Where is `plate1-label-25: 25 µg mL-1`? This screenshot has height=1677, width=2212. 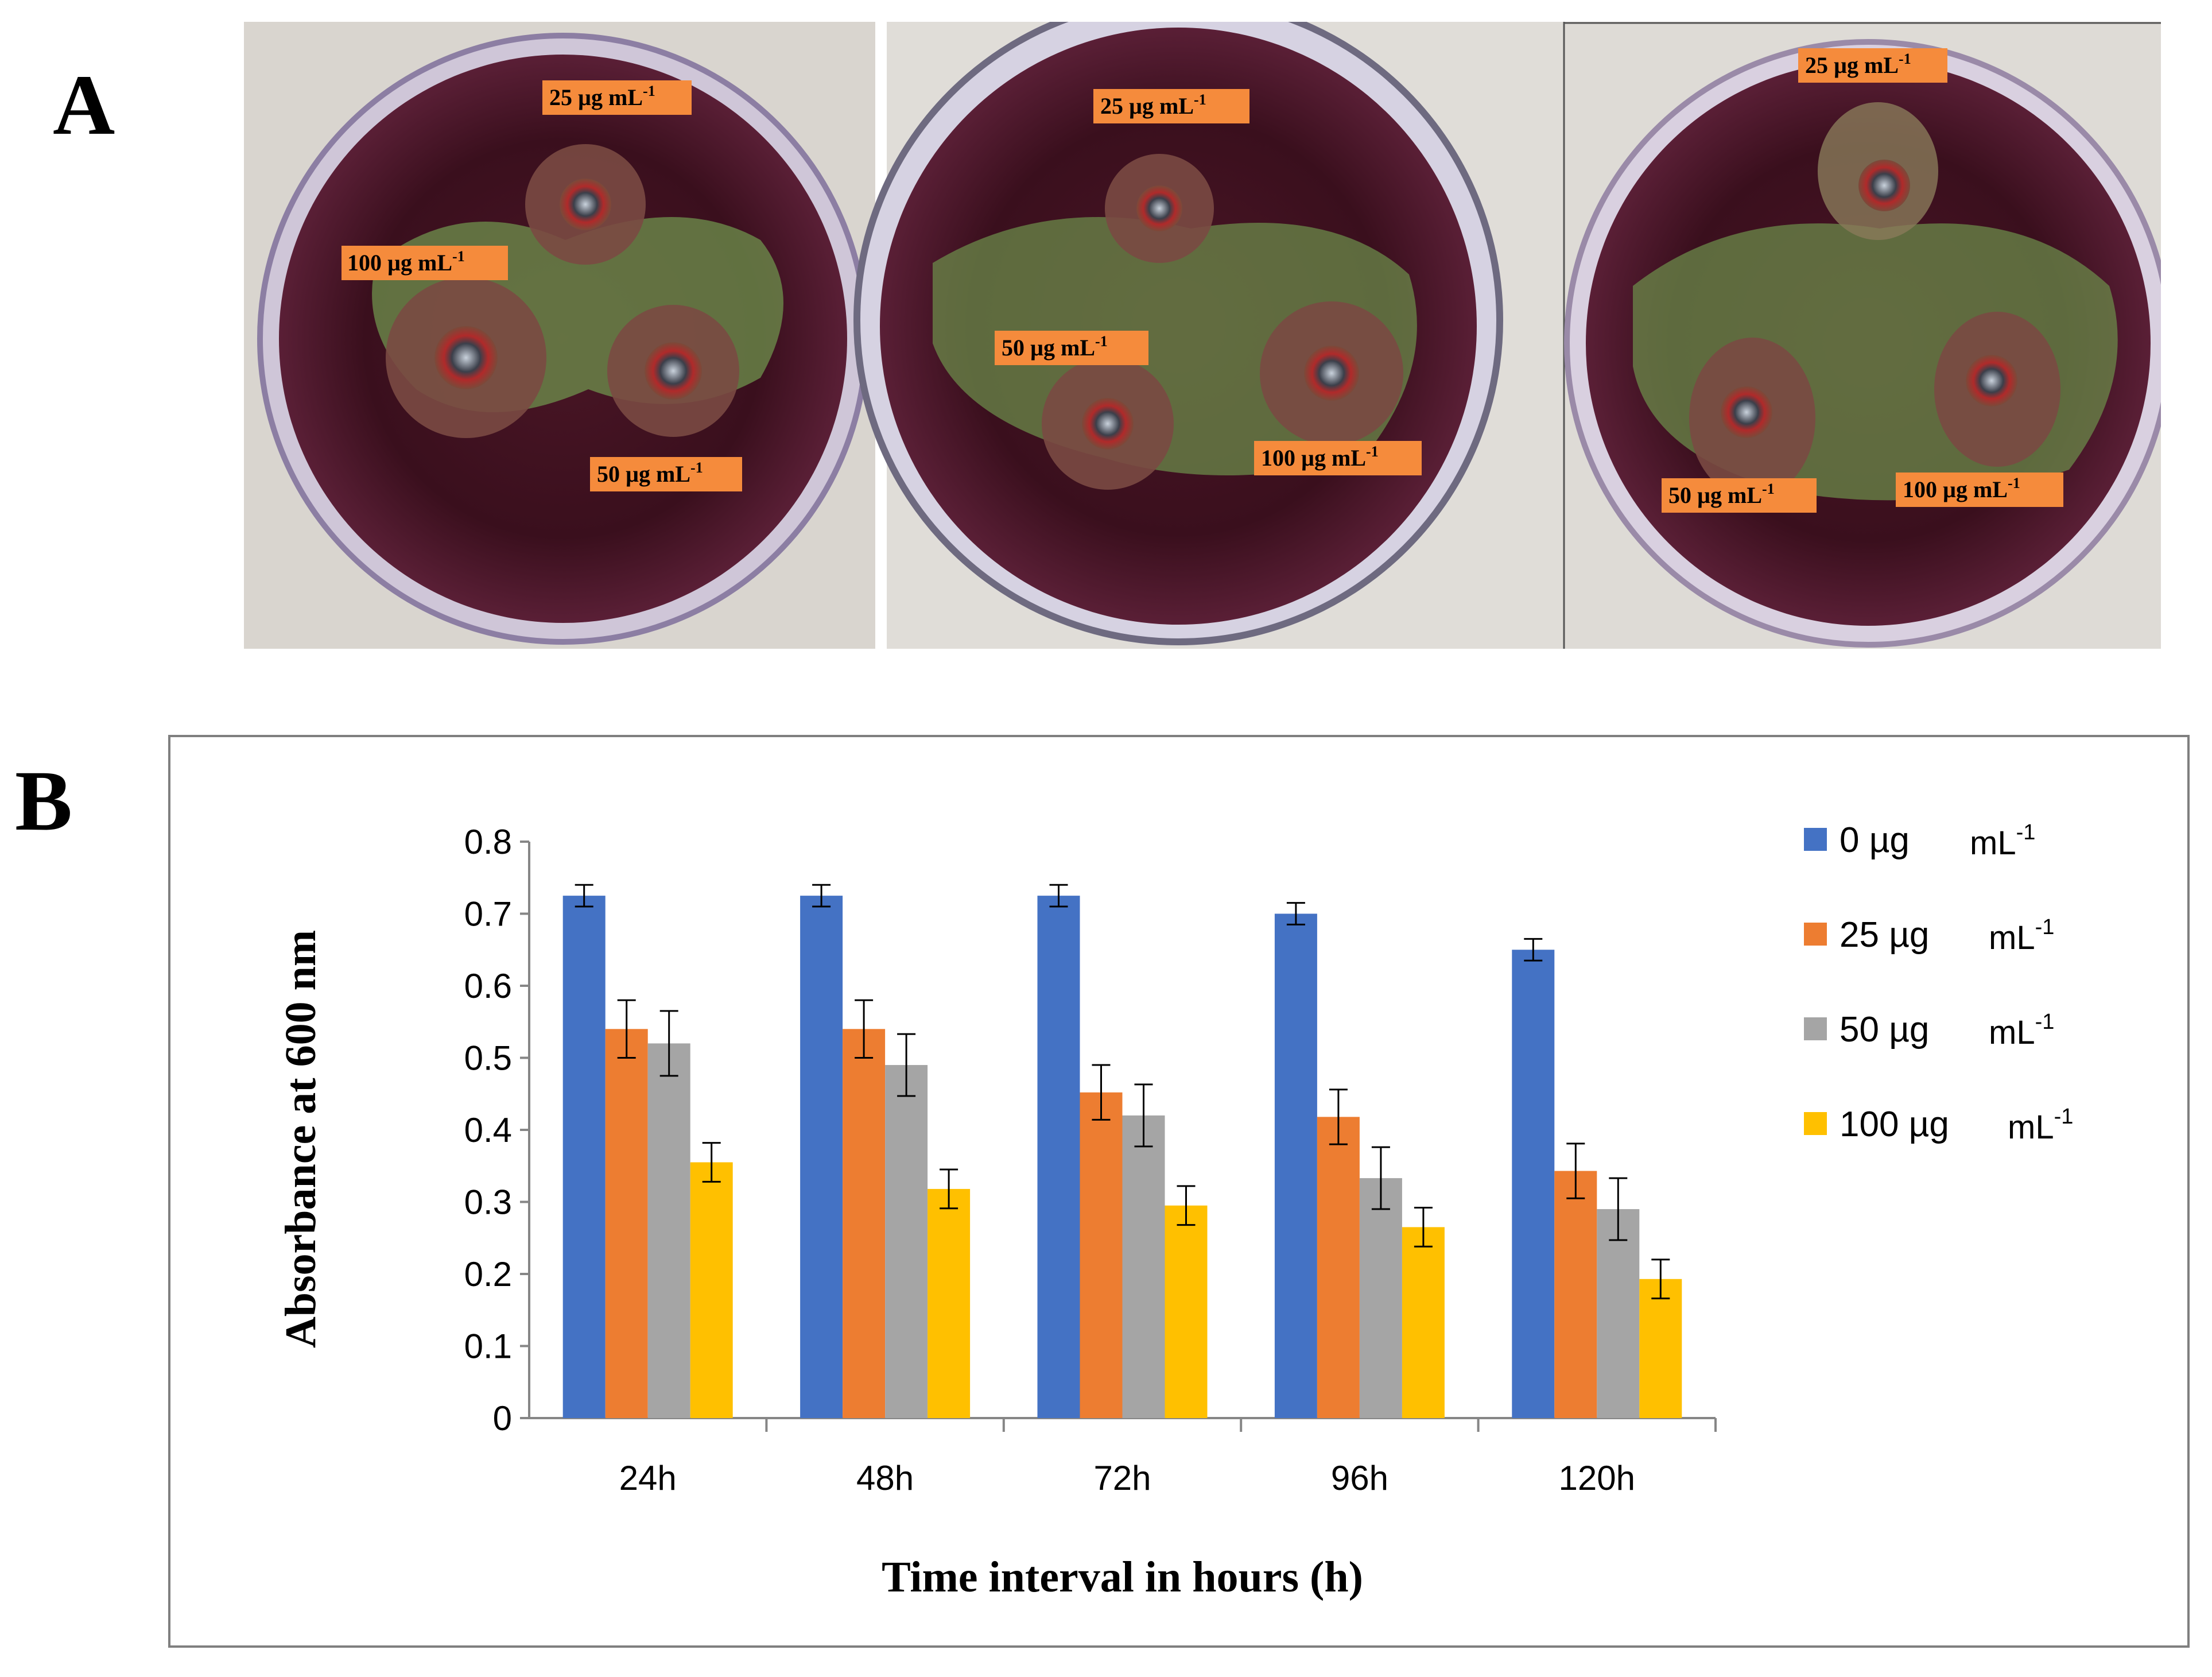
plate1-label-25: 25 µg mL-1 is located at coordinates (617, 97).